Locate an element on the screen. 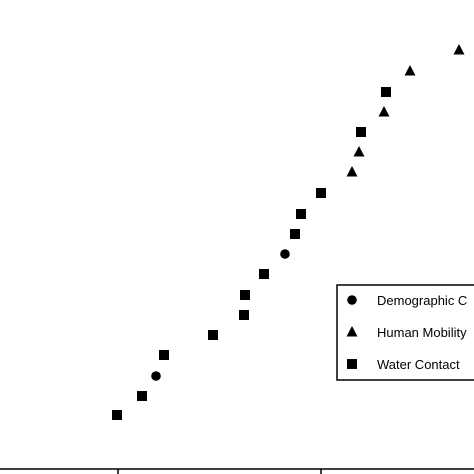 The width and height of the screenshot is (474, 474). legend-entry-label: Human Mobility is located at coordinates (422, 332).